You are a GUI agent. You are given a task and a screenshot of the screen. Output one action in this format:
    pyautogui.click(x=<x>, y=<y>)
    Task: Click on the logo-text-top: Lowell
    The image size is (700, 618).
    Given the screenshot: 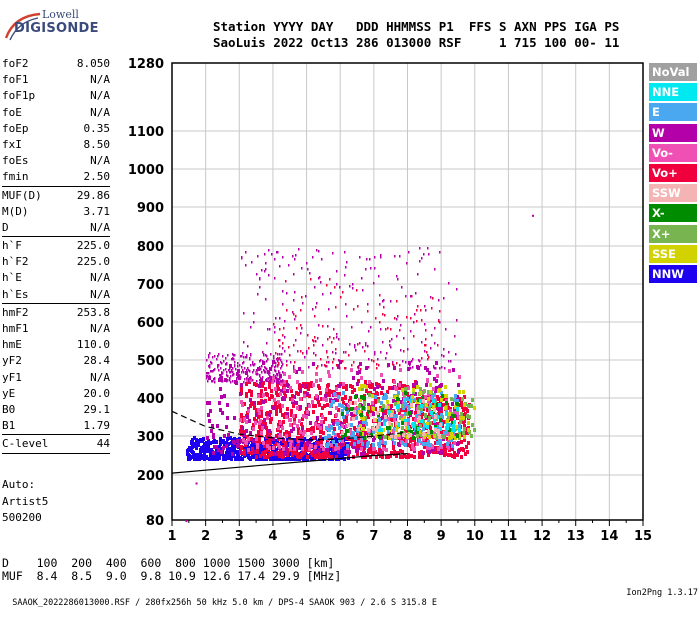 What is the action you would take?
    pyautogui.click(x=60, y=14)
    